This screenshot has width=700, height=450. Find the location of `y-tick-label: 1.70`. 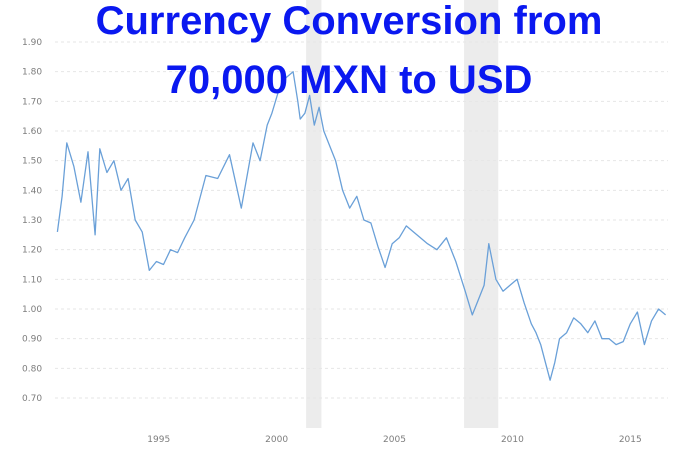

y-tick-label: 1.70 is located at coordinates (32, 102).